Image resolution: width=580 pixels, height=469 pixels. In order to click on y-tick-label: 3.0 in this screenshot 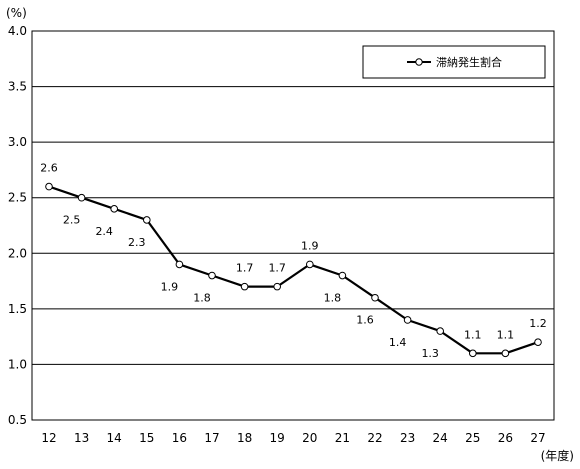, I will do `click(17, 142)`.